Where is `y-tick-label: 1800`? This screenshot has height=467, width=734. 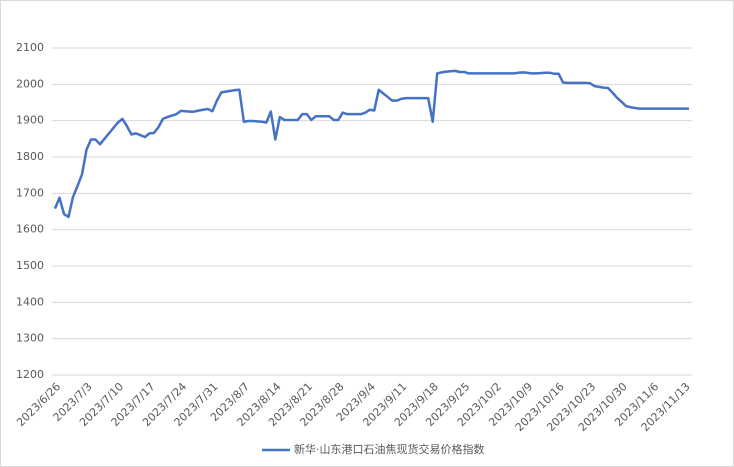 y-tick-label: 1800 is located at coordinates (30, 156).